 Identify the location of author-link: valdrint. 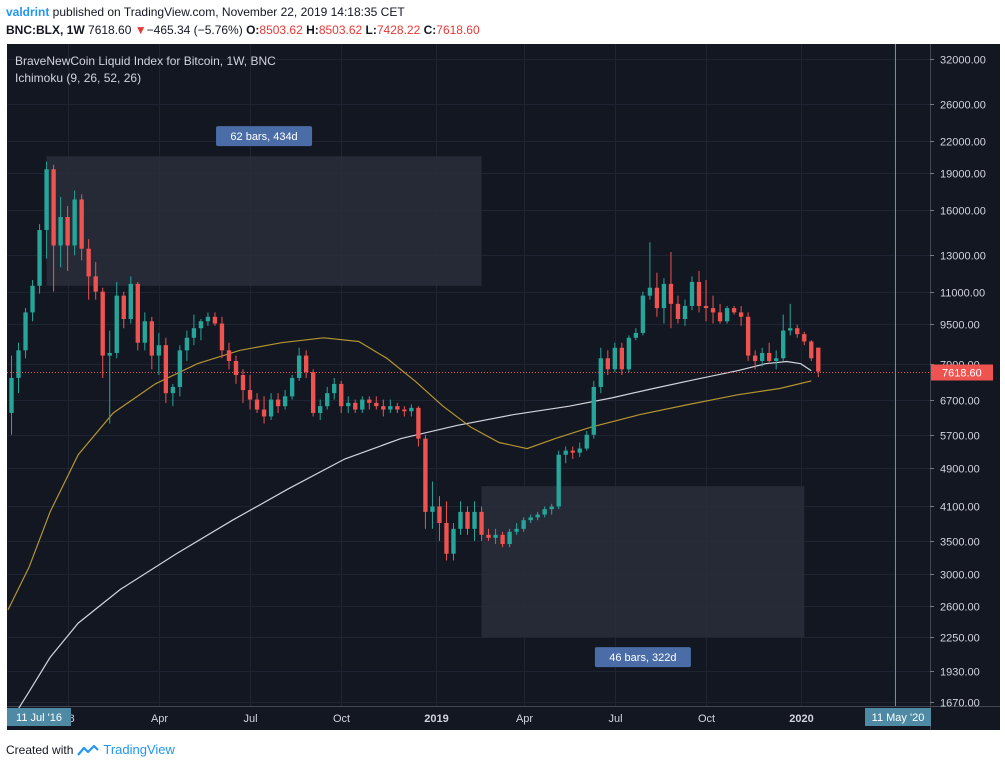
(28, 12).